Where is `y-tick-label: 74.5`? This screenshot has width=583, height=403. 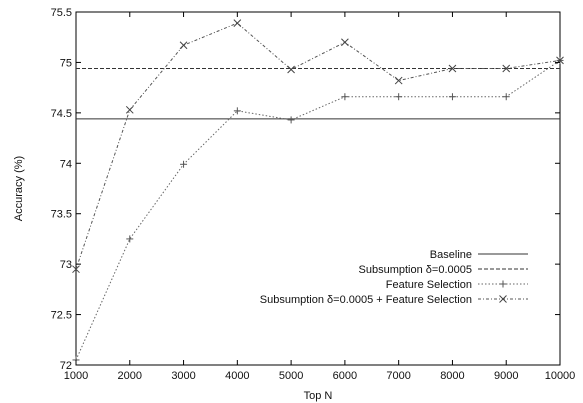 y-tick-label: 74.5 is located at coordinates (61, 114).